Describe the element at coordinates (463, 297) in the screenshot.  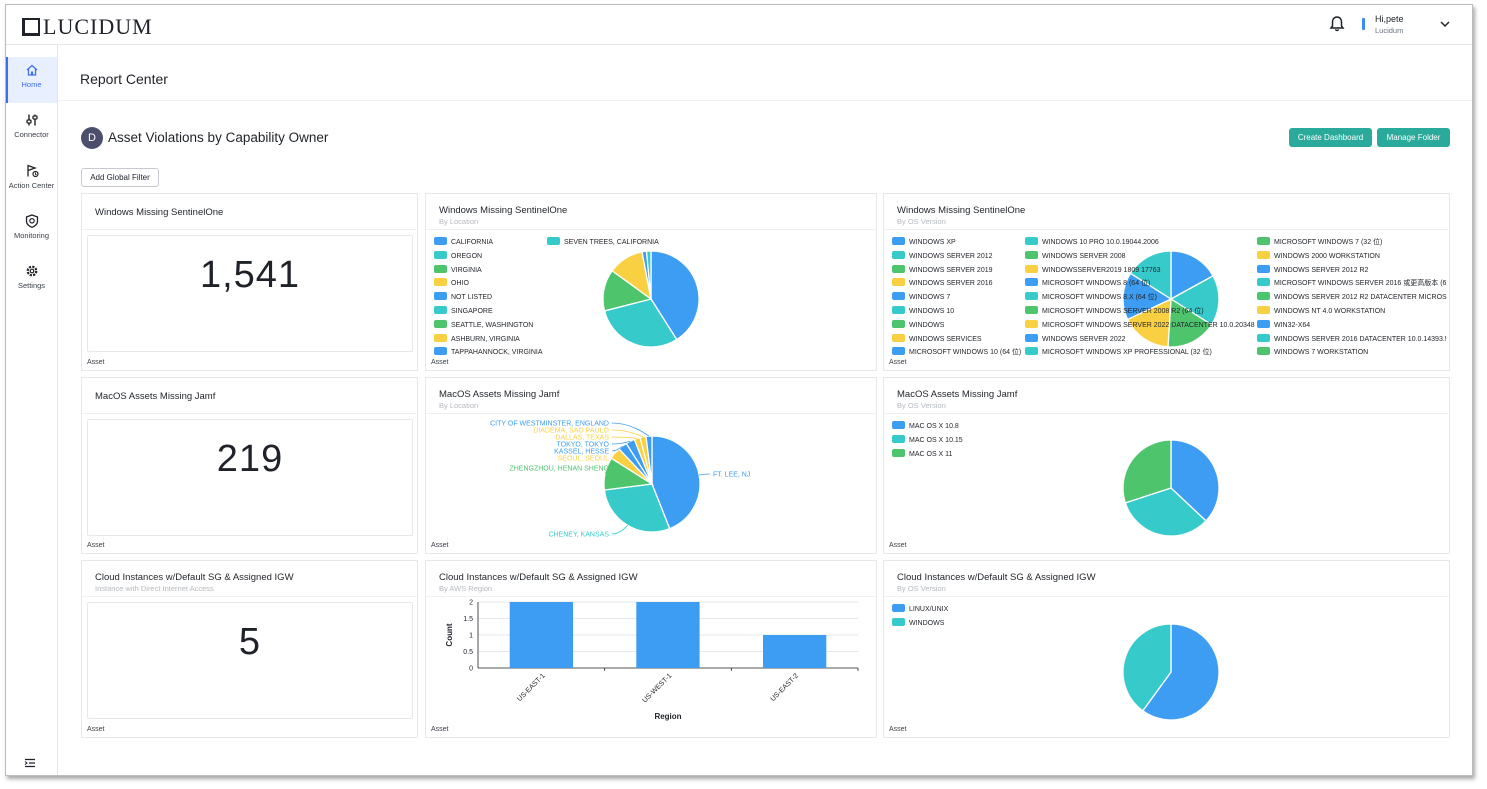
I see `legend-item: NOT LISTED` at that location.